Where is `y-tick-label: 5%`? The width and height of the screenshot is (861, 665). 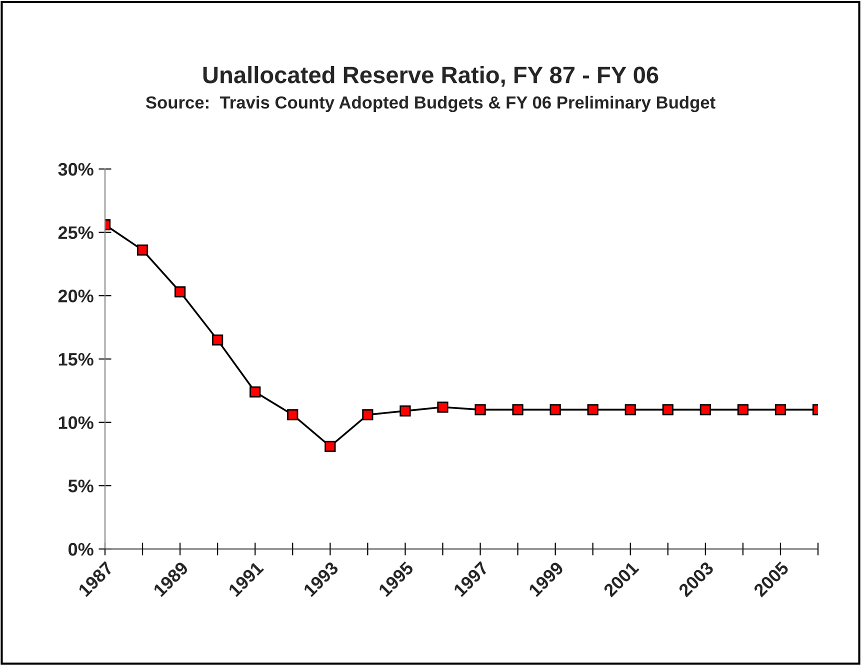
y-tick-label: 5% is located at coordinates (81, 486).